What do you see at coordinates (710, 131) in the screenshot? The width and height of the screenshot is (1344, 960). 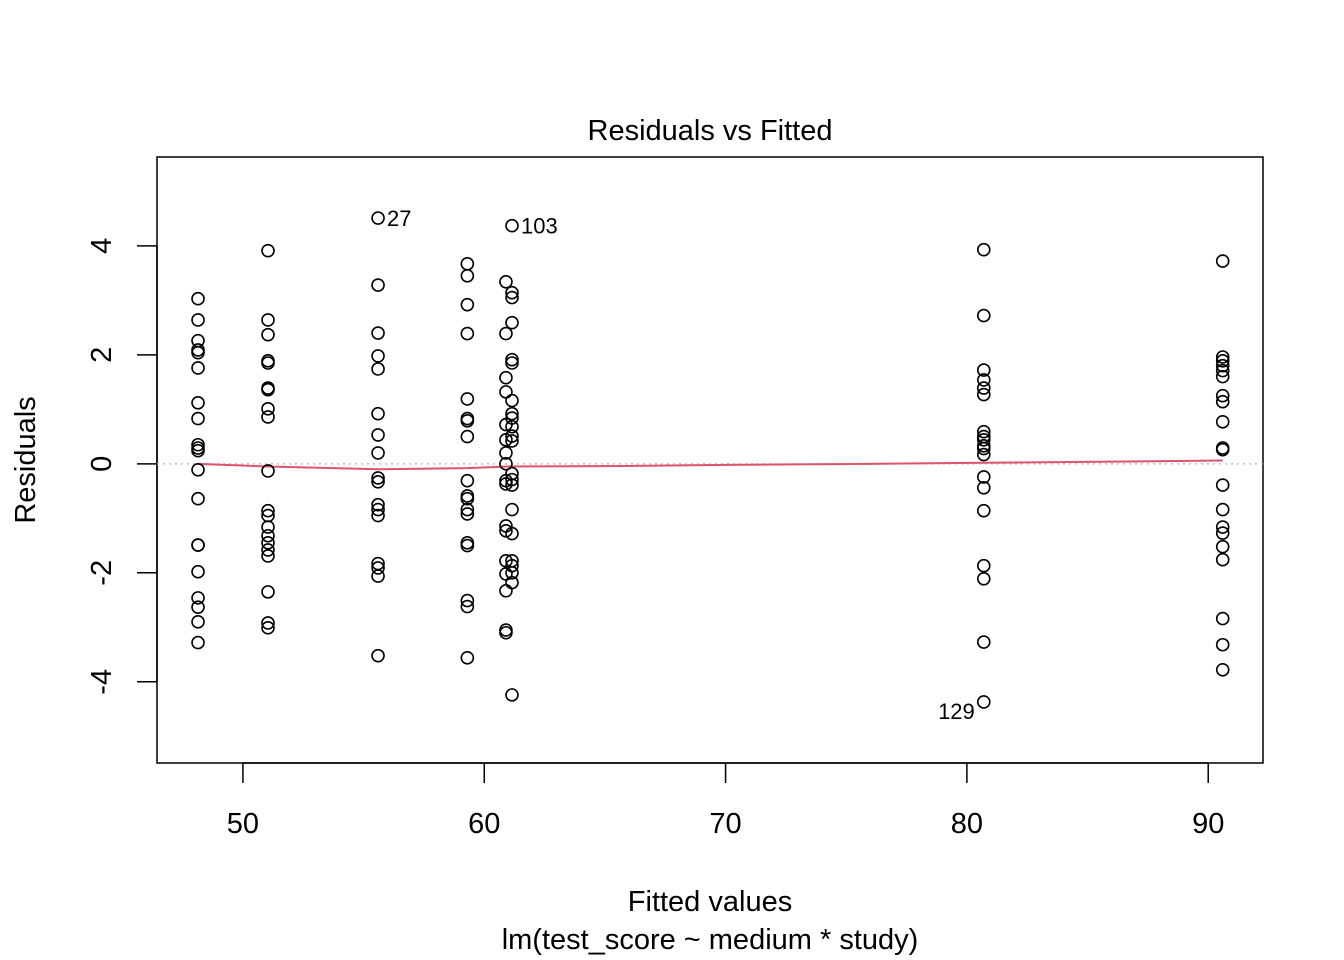 I see `chart-title: Residuals vs Fitted` at bounding box center [710, 131].